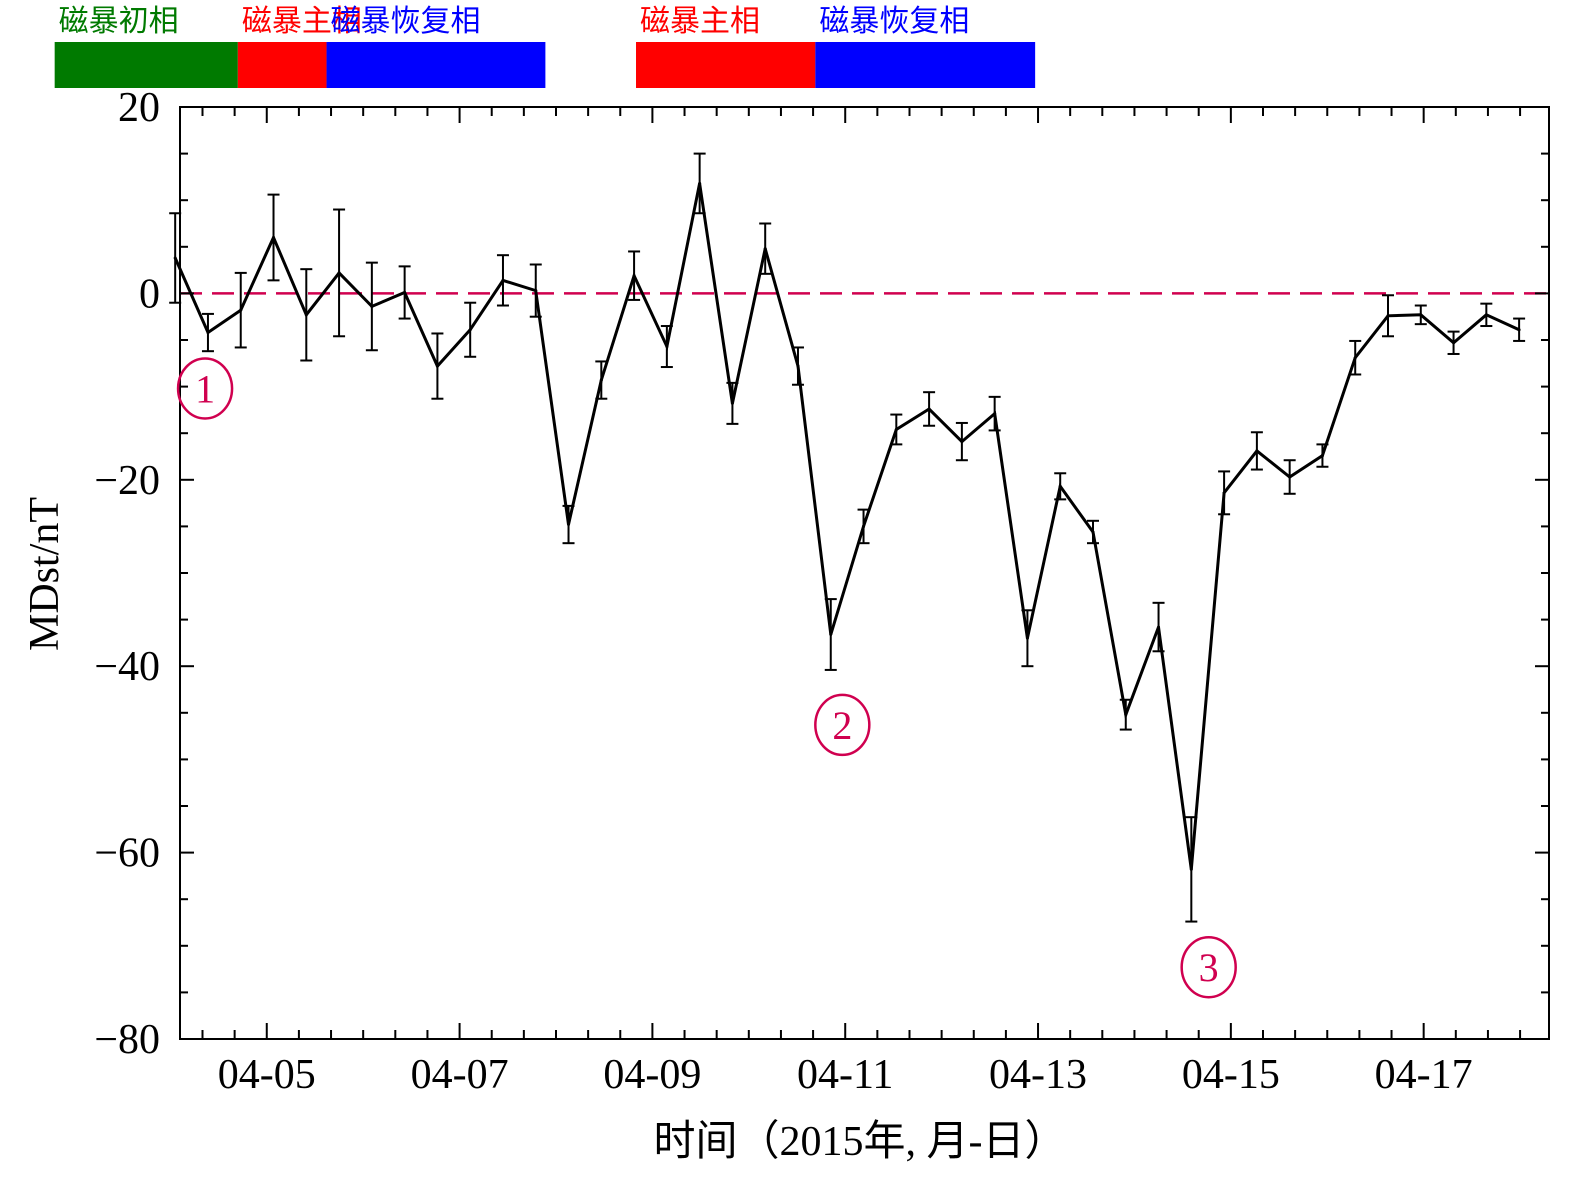  Describe the element at coordinates (149, 294) in the screenshot. I see `y-tick-label: 0` at that location.